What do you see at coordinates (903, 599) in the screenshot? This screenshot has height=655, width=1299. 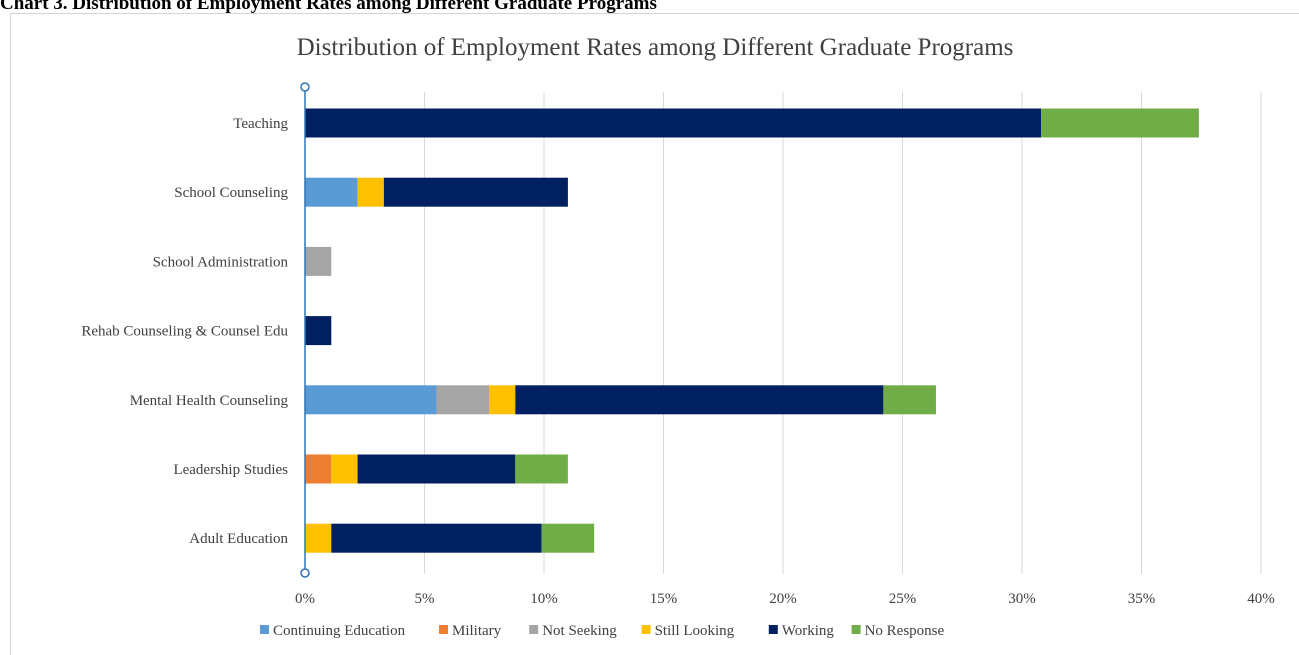 I see `x-tick-label: 25%` at bounding box center [903, 599].